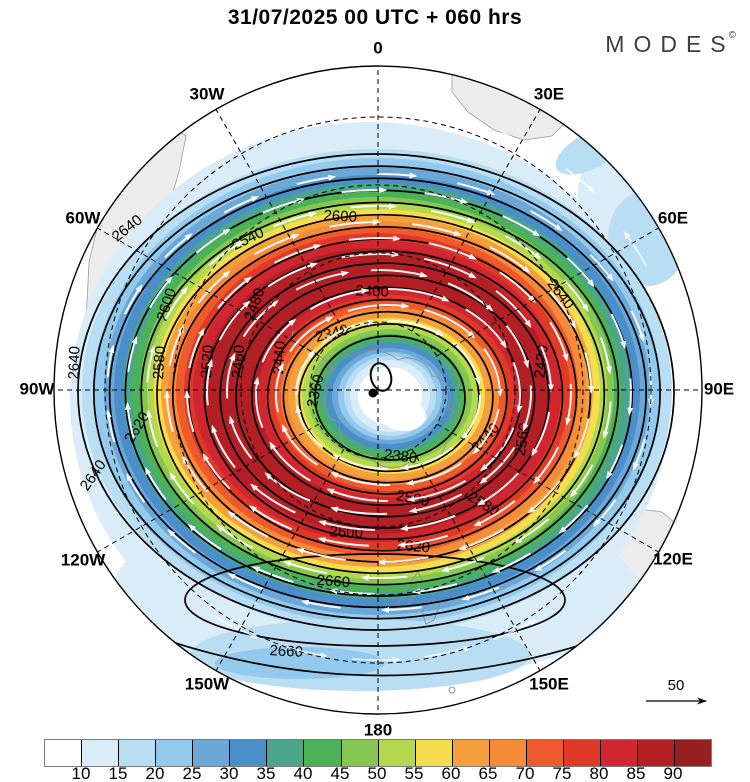 The image size is (750, 782). I want to click on colorbar-tick-labels: 10 15 20 25 30 35 40 45 50 55 60 65 70 75 80 85 90, so click(375, 773).